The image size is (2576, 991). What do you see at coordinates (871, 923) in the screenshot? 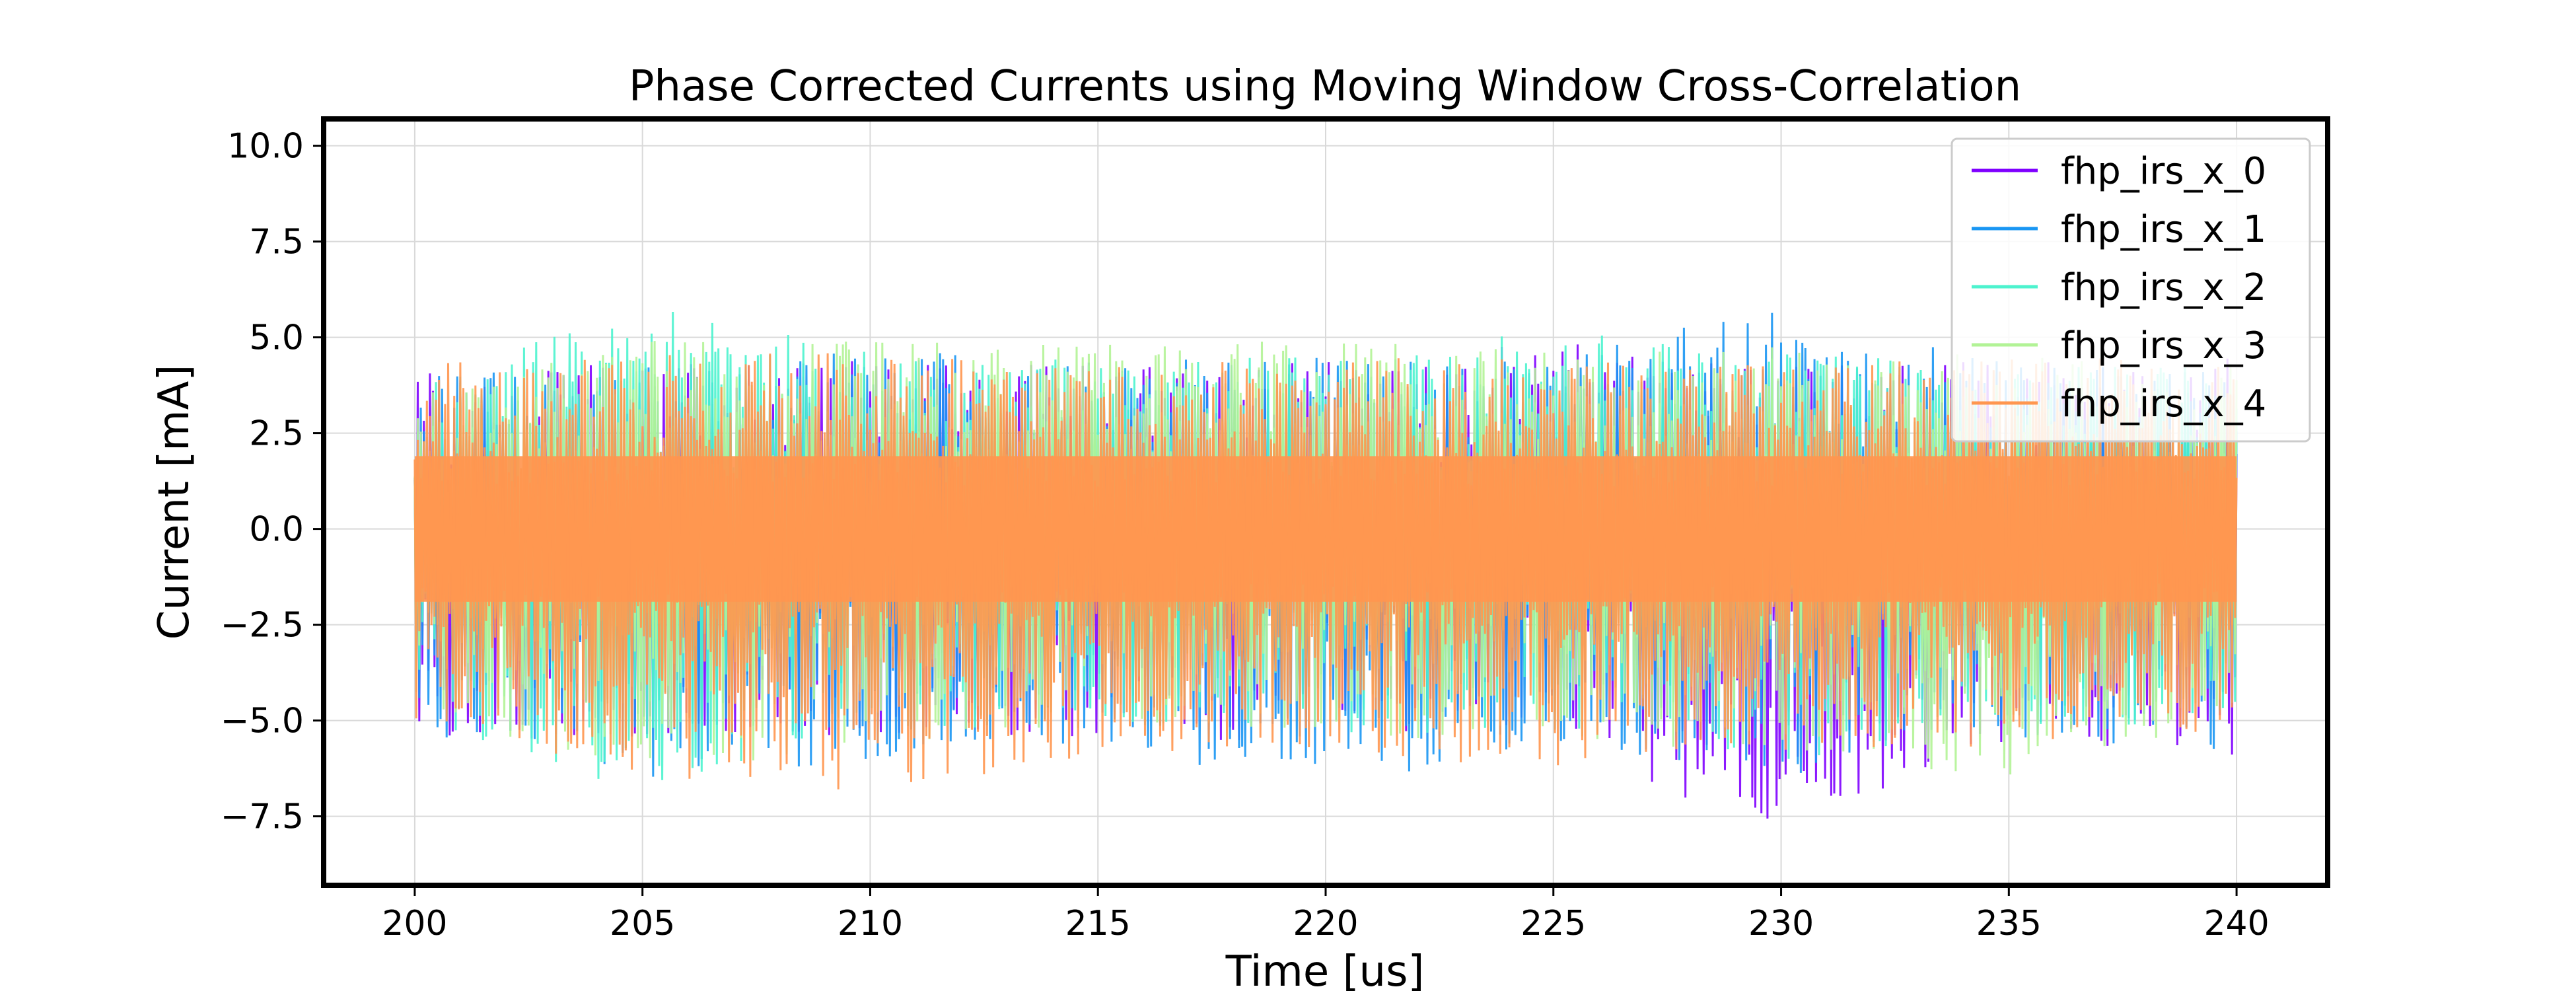
I see `x-tick-label: 210` at bounding box center [871, 923].